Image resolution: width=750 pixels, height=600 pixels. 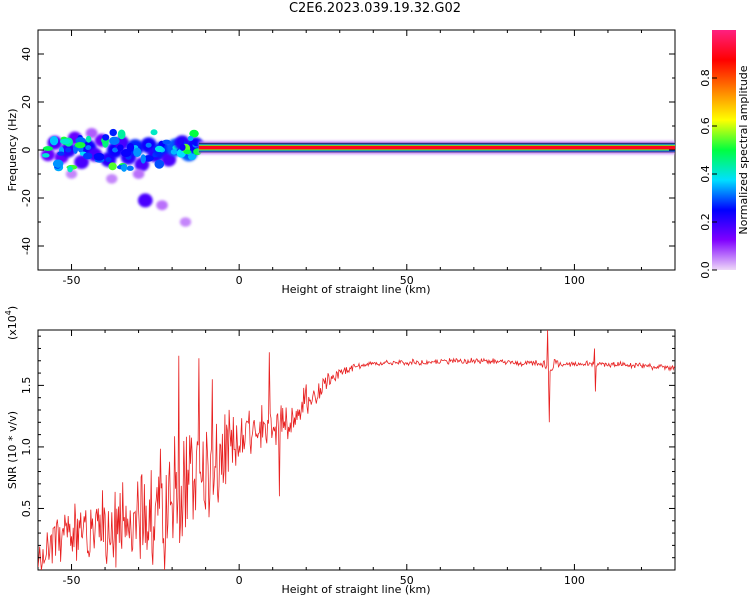 What do you see at coordinates (12, 450) in the screenshot?
I see `bottom-y-axis-label: SNR (10 * v/v)` at bounding box center [12, 450].